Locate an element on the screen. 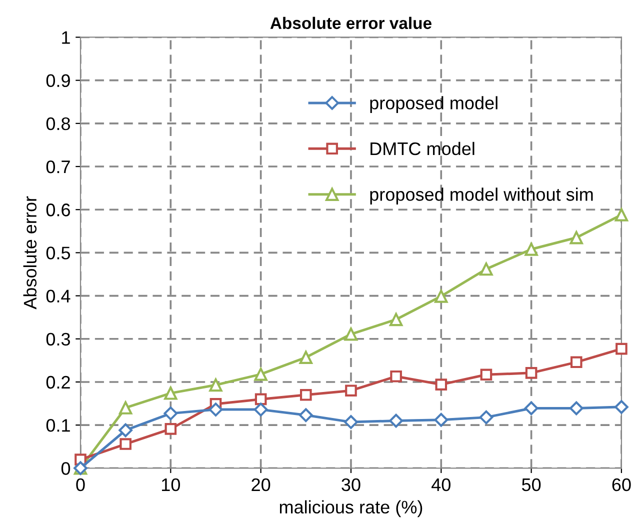  y-tick-label: 0.2 is located at coordinates (58, 382).